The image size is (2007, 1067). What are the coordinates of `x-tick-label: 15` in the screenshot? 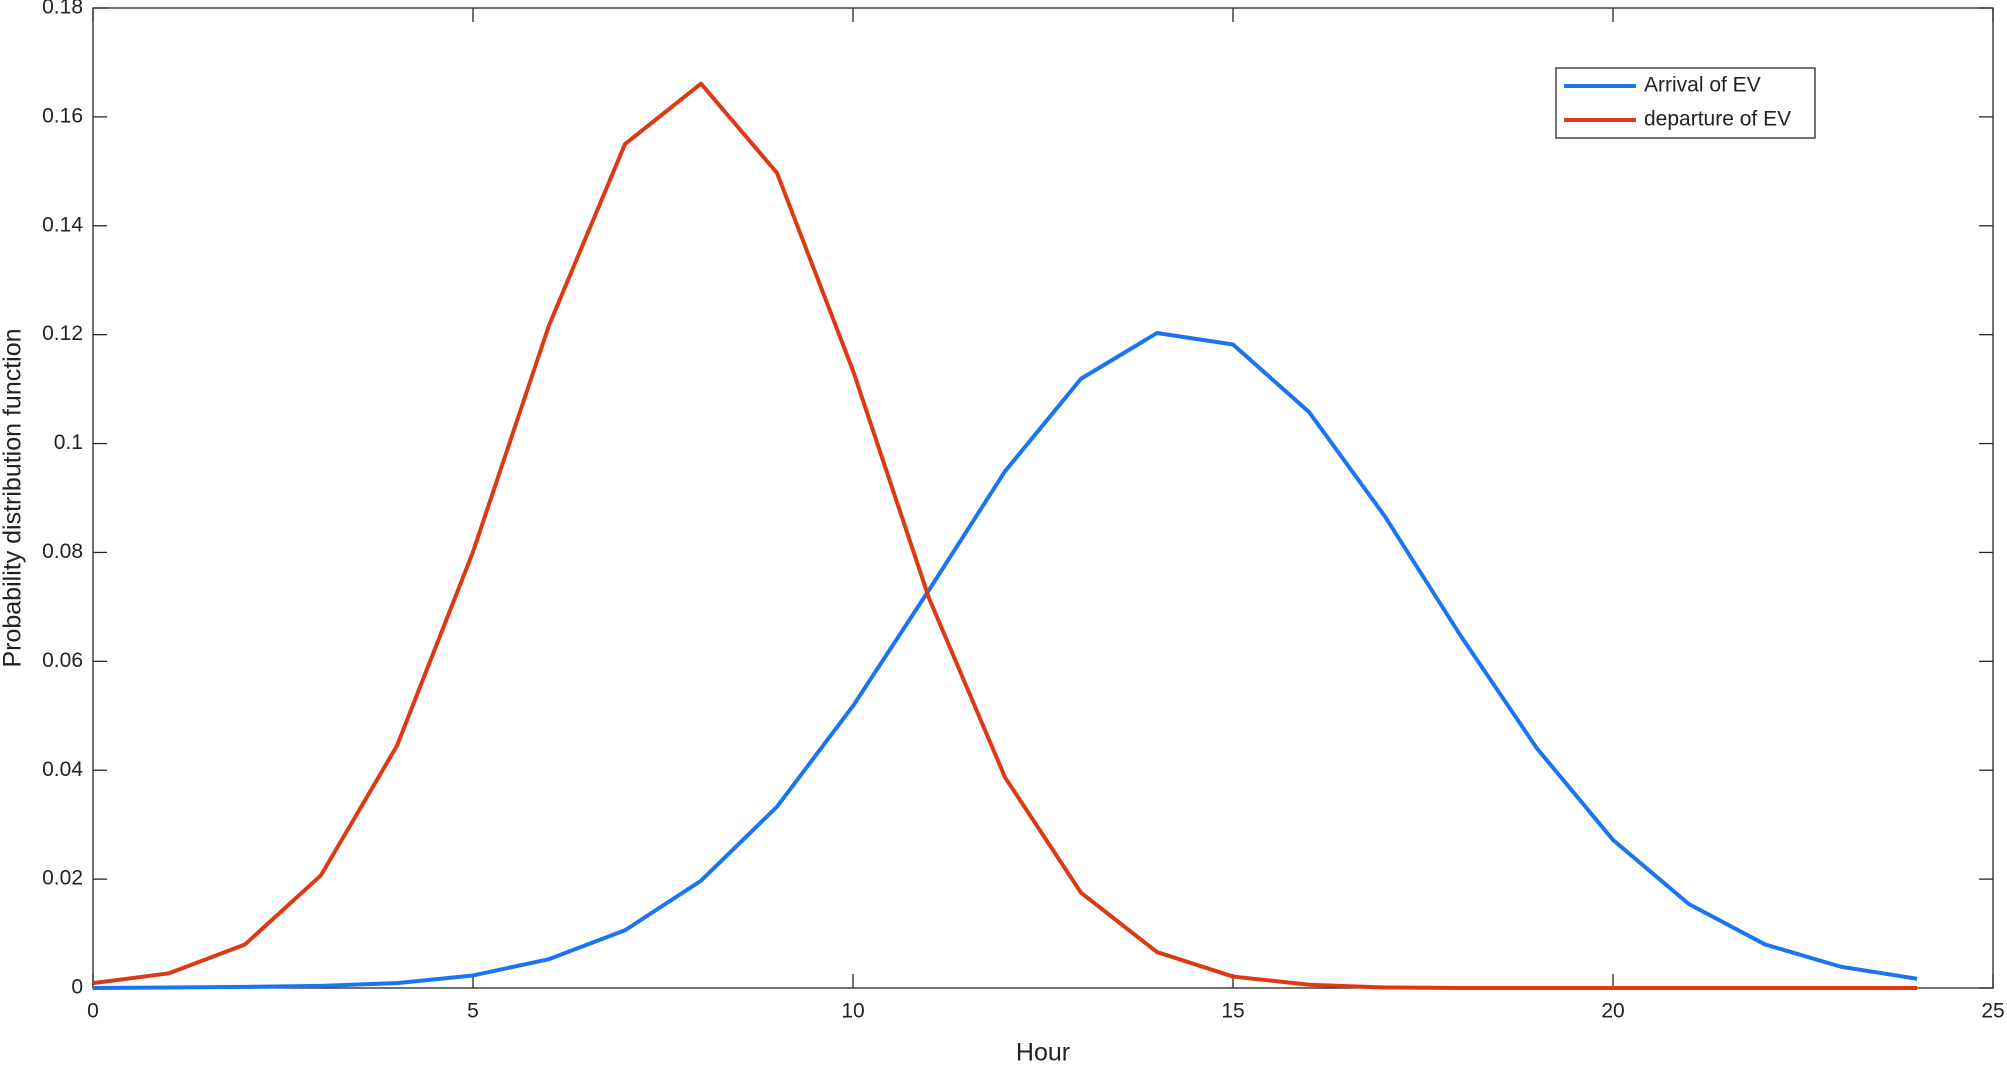 It's located at (1232, 1011).